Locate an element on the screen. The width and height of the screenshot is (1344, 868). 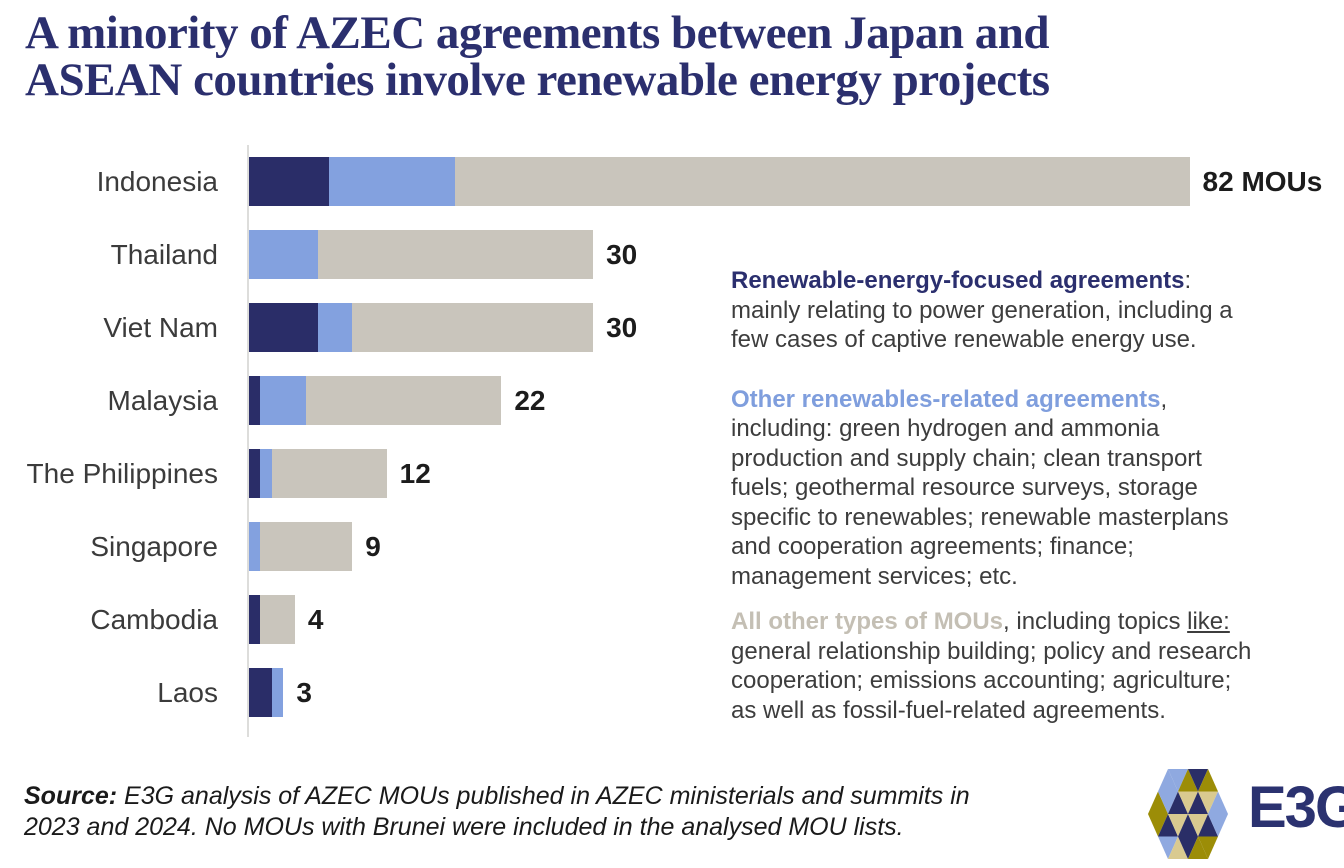
legend-line: including: green hydrogen and ammonia is located at coordinates (1031, 429).